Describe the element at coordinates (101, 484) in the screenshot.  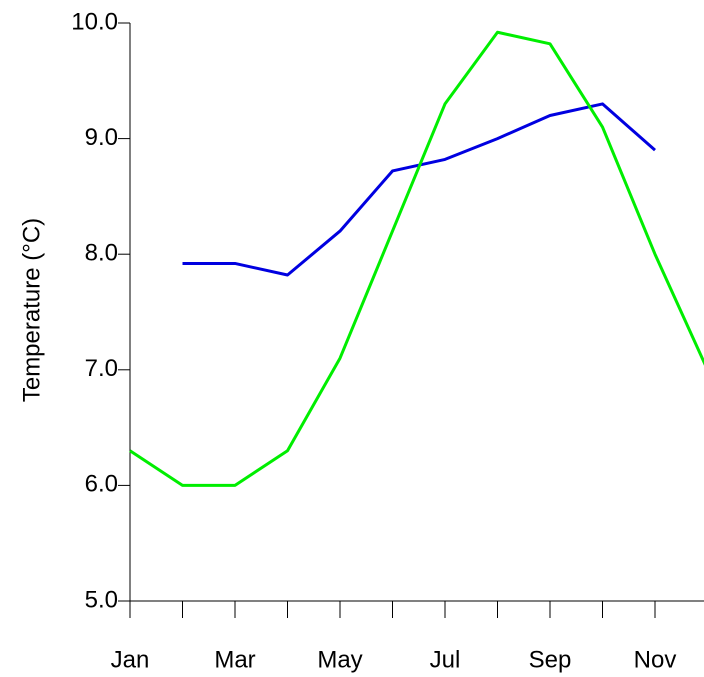
I see `y-tick-label: 6.0` at that location.